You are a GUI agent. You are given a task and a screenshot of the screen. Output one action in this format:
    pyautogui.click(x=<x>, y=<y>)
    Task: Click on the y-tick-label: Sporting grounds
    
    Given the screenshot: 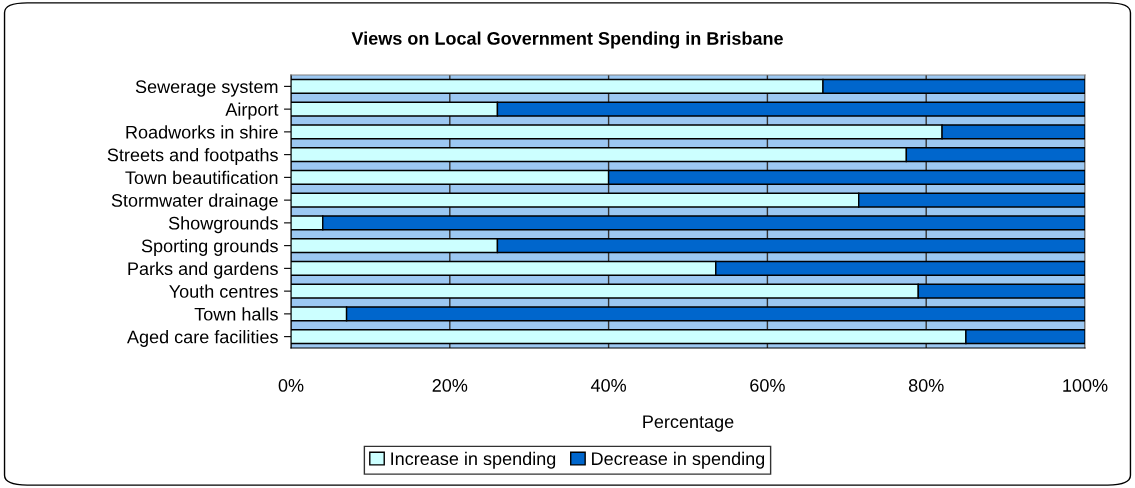 What is the action you would take?
    pyautogui.click(x=209, y=247)
    